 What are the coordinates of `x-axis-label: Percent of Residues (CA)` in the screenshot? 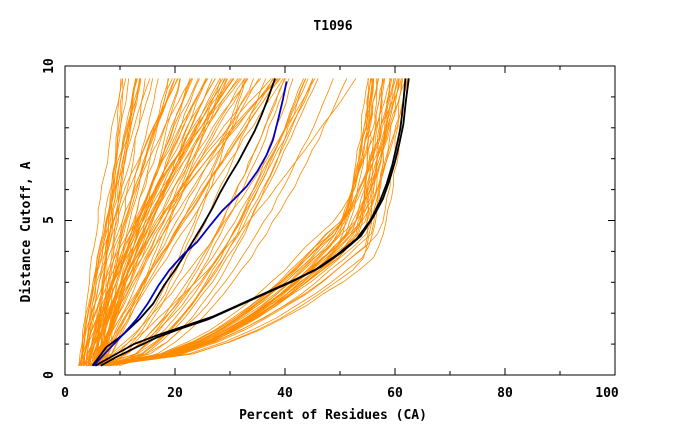 It's located at (333, 415).